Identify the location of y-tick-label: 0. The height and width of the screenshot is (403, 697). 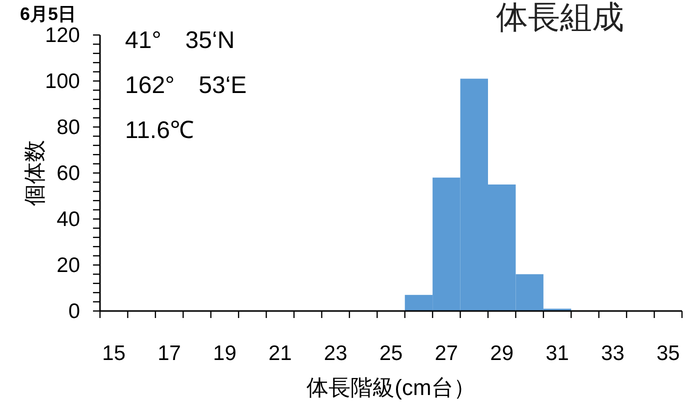
(74, 311).